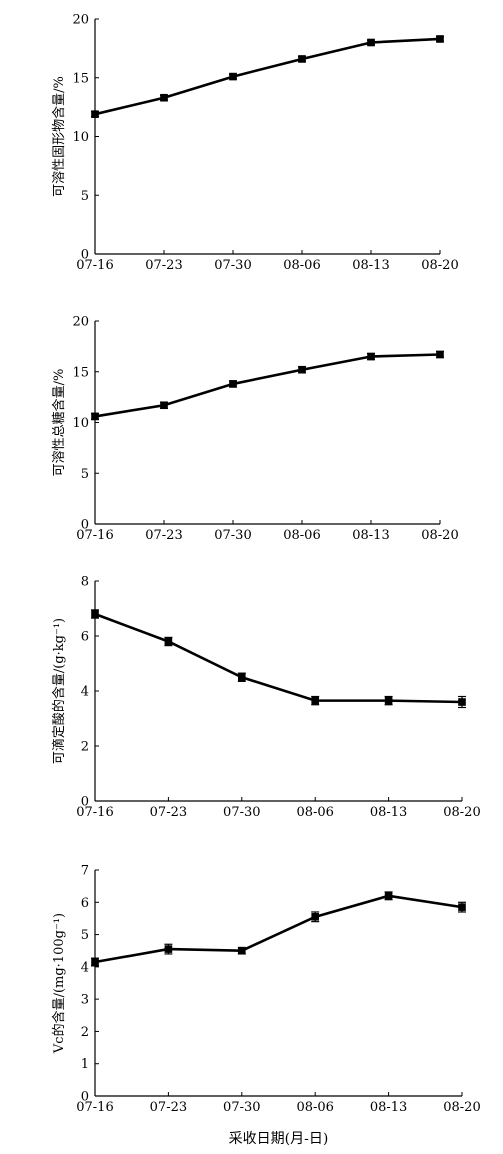 This screenshot has width=503, height=1154. Describe the element at coordinates (59, 136) in the screenshot. I see `y-axis-label: 可溶性固形物含量/%` at that location.